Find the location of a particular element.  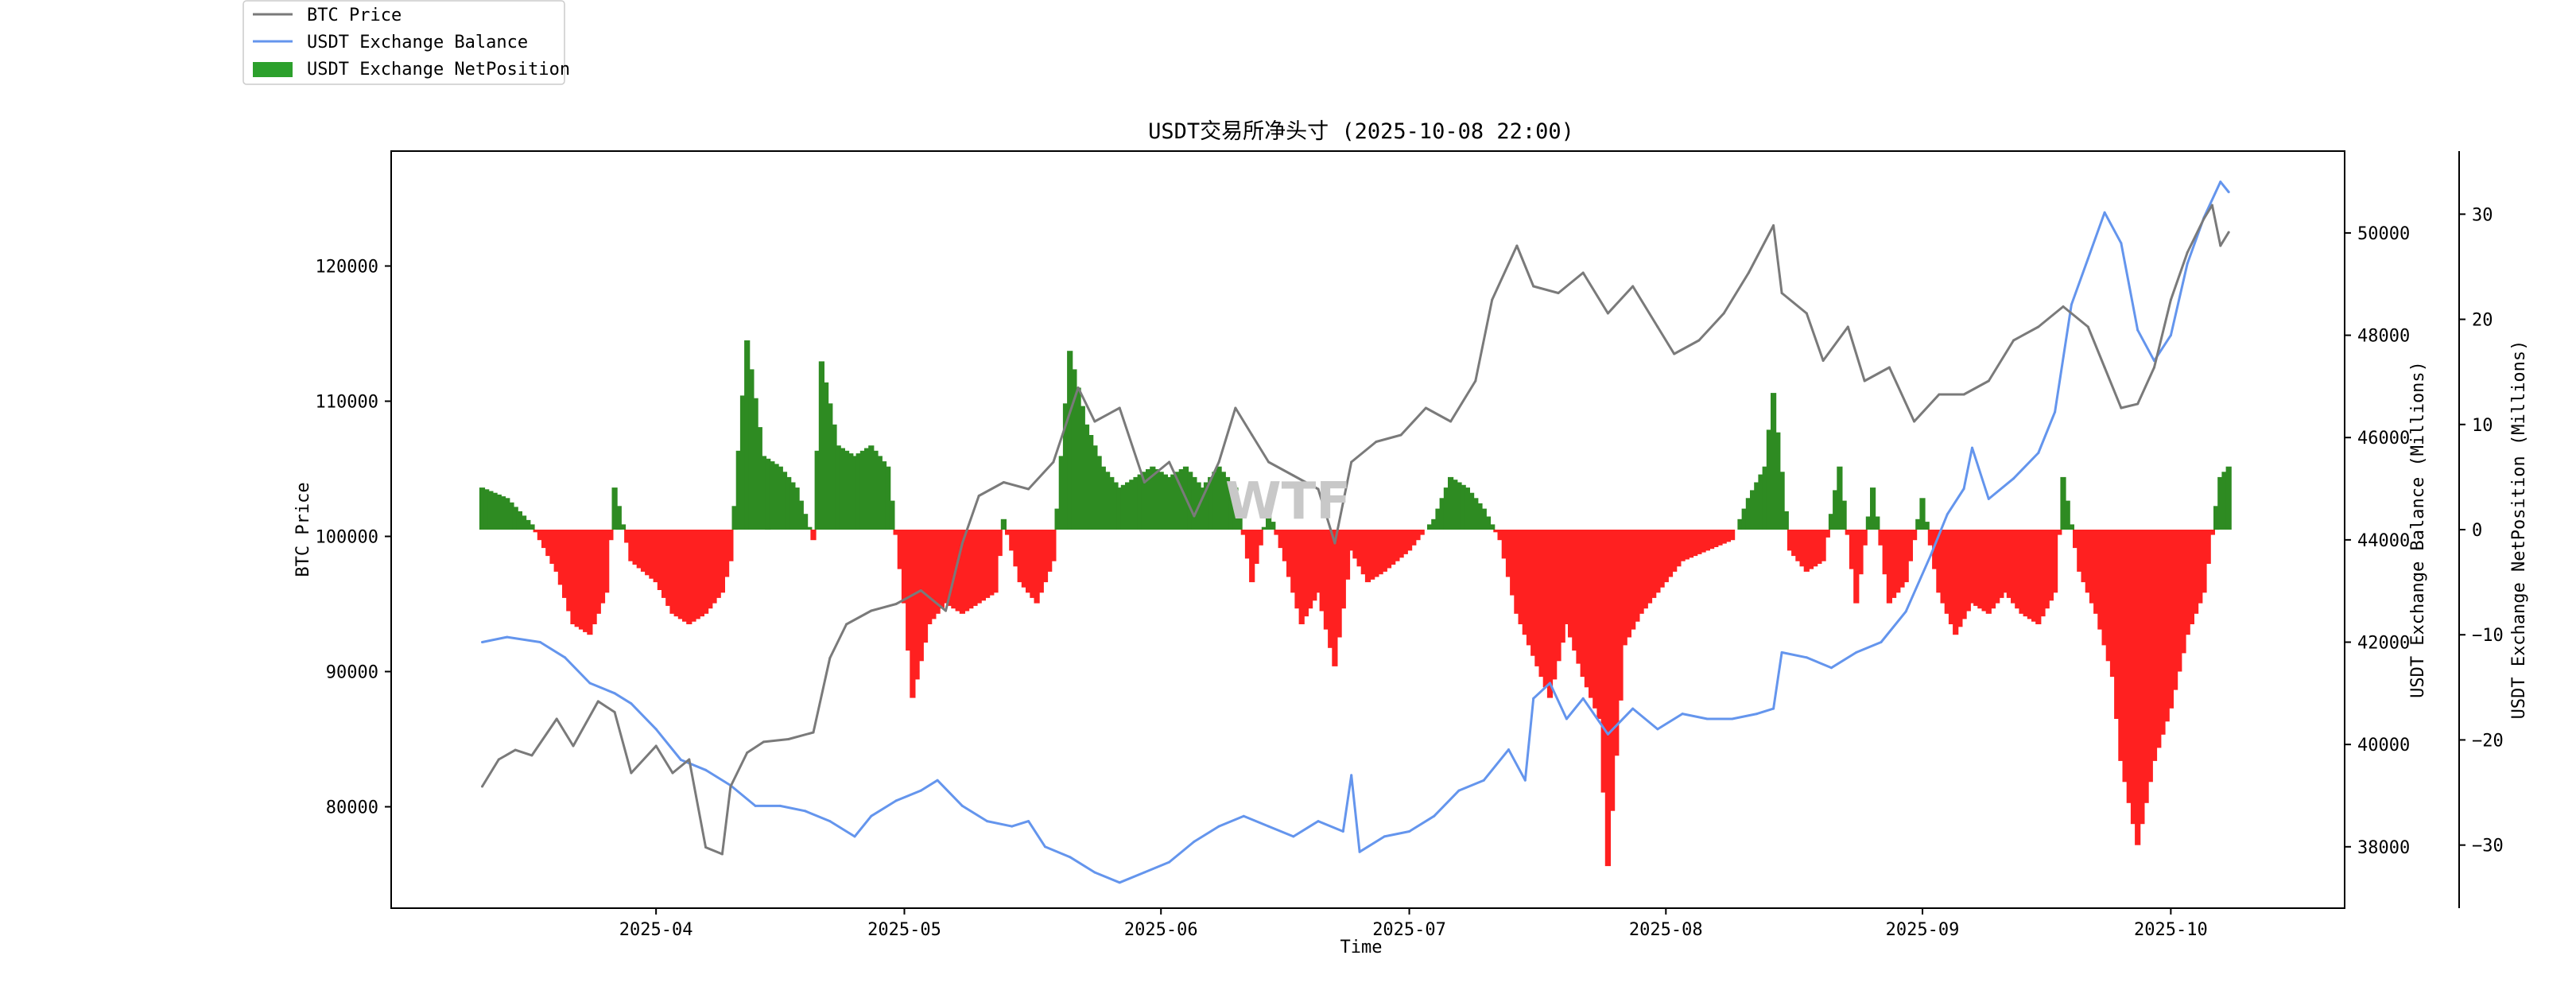

y-axis-left-tick-label: 110000 is located at coordinates (347, 403).